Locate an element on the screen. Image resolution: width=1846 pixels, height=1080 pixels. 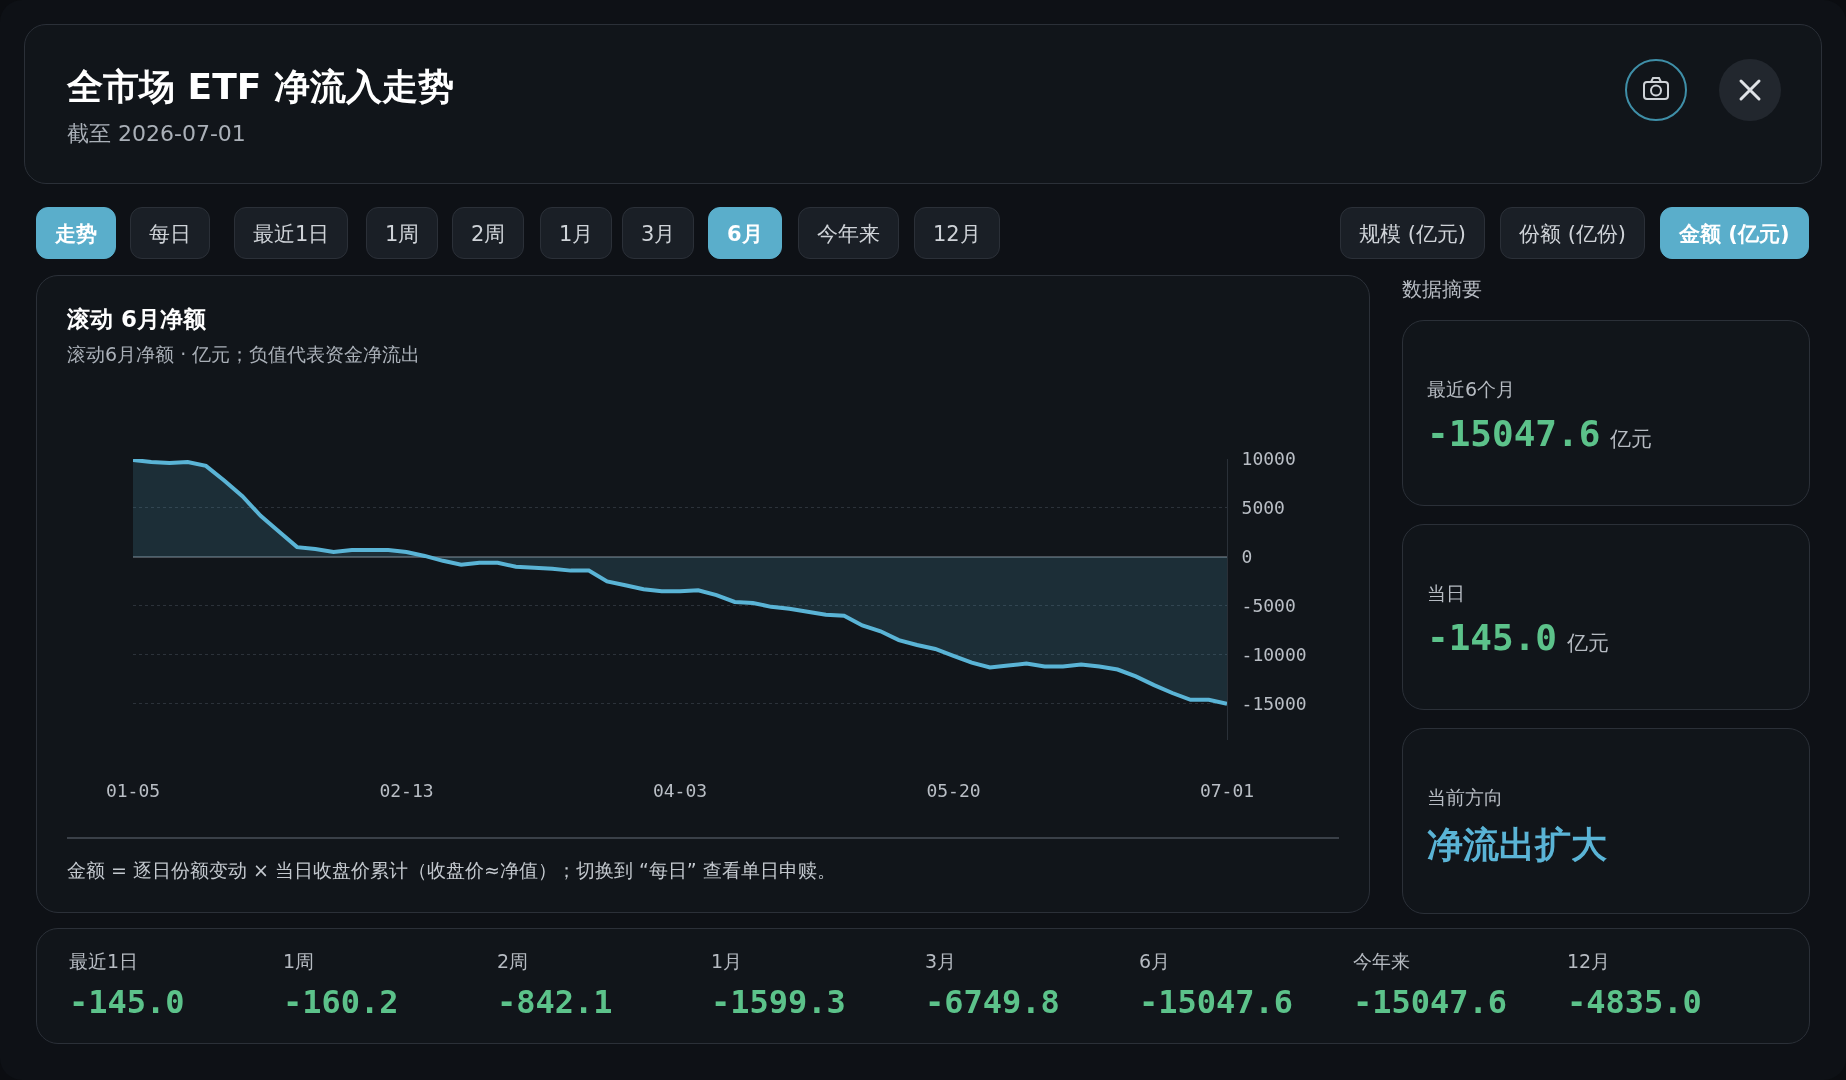
chart-subtitle: 滚动6月净额 · 亿元；负值代表资金净流出 is located at coordinates (244, 354).